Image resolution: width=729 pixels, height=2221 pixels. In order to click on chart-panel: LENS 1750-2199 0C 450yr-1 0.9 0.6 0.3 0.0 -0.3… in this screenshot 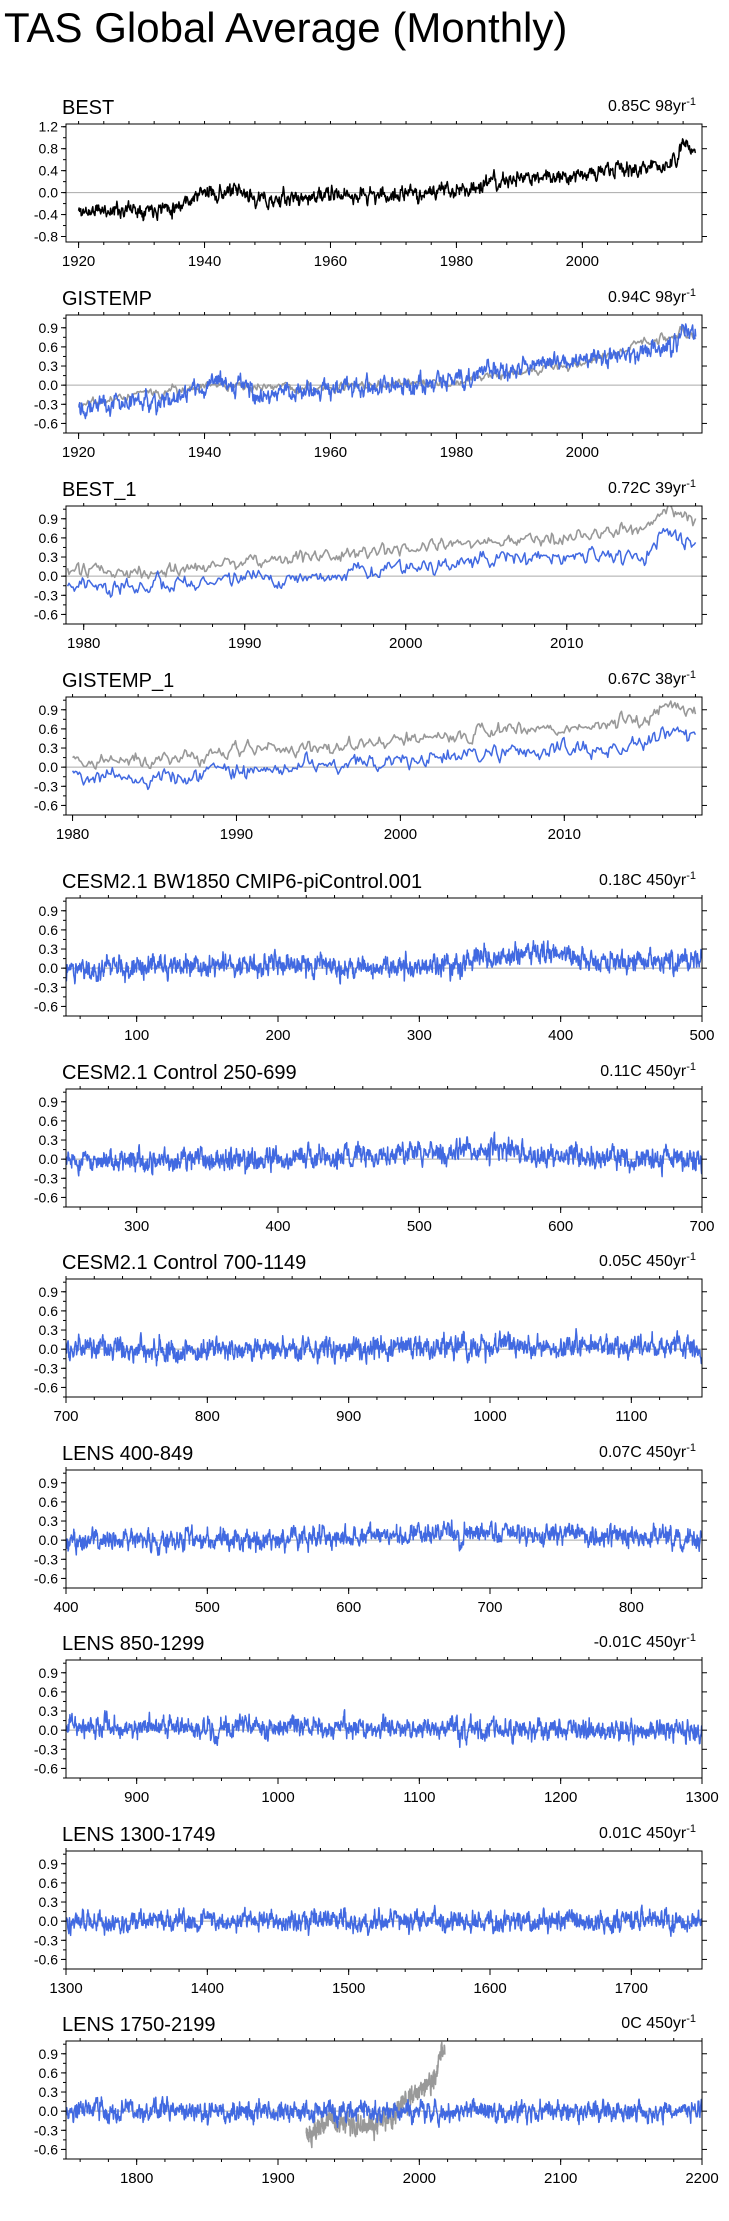, I will do `click(376, 2100)`.